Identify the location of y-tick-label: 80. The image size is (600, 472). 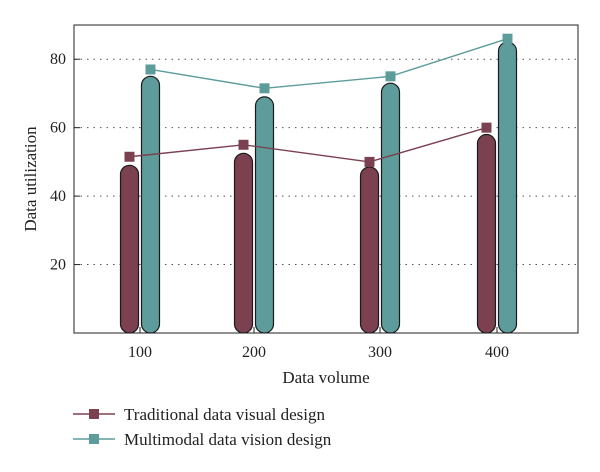
(58, 59).